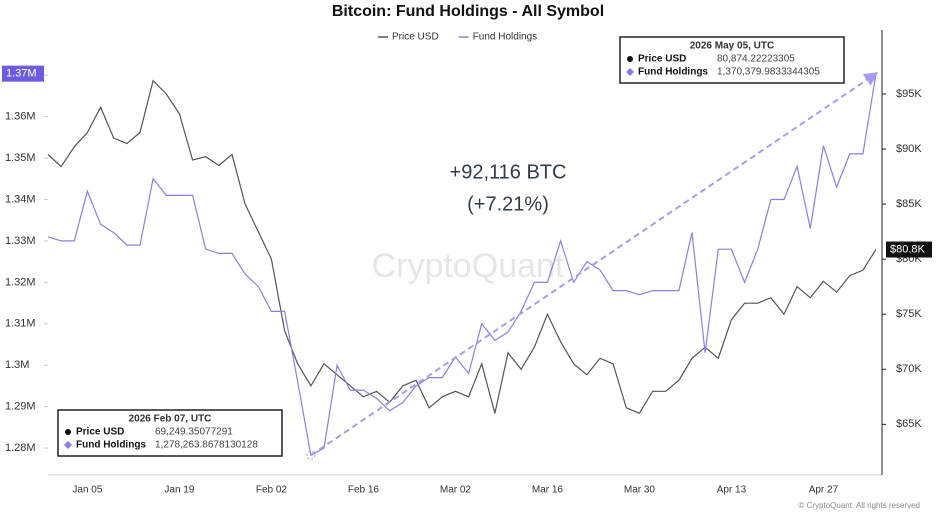 Image resolution: width=936 pixels, height=512 pixels. Describe the element at coordinates (824, 490) in the screenshot. I see `x-tick-label: Apr 27` at that location.